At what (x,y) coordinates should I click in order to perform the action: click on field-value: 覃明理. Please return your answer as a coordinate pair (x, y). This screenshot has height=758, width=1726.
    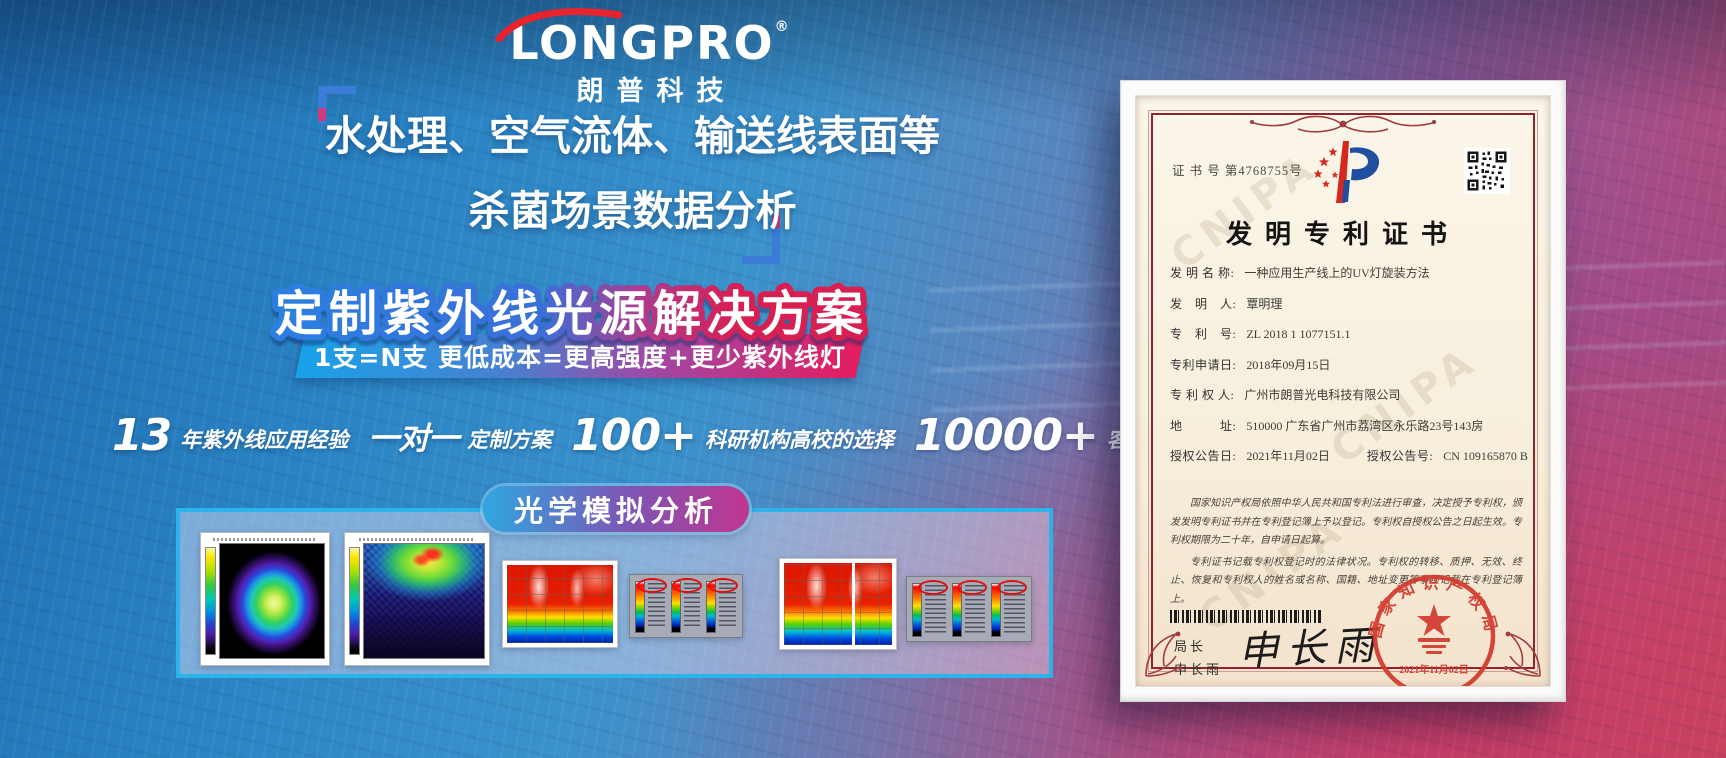
    Looking at the image, I should click on (1264, 303).